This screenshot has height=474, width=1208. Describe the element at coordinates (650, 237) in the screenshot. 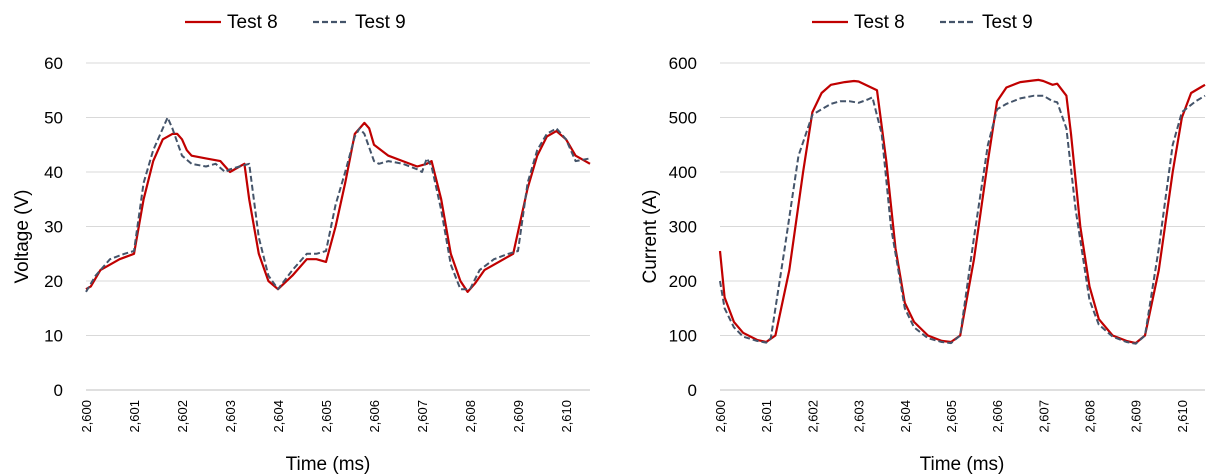

I see `y-axis-title: Current (A)` at that location.